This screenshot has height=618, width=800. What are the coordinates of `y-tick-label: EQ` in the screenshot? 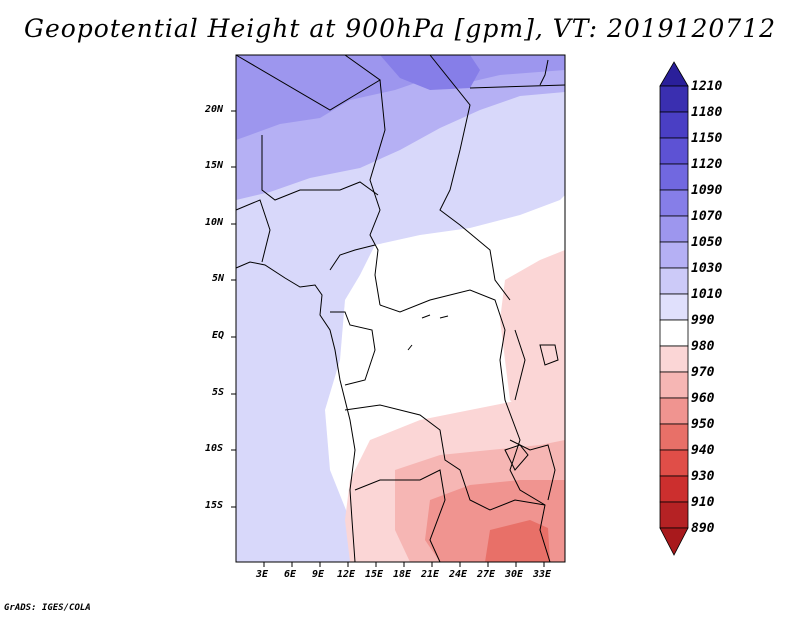 It's located at (218, 335).